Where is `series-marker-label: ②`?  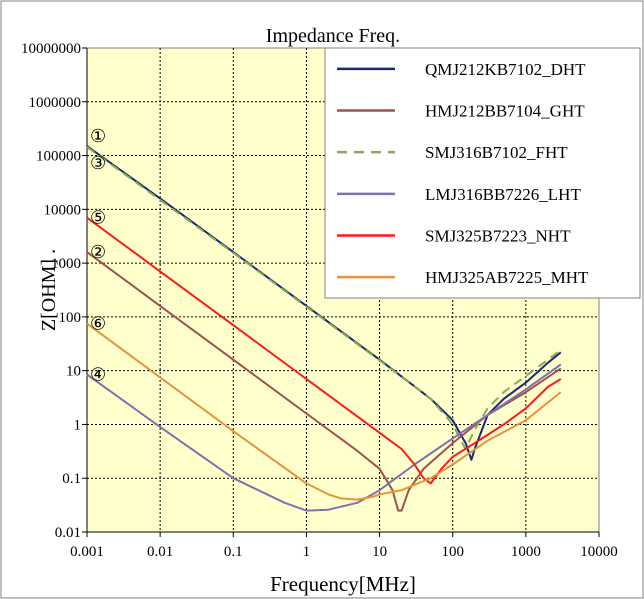
series-marker-label: ② is located at coordinates (98, 252).